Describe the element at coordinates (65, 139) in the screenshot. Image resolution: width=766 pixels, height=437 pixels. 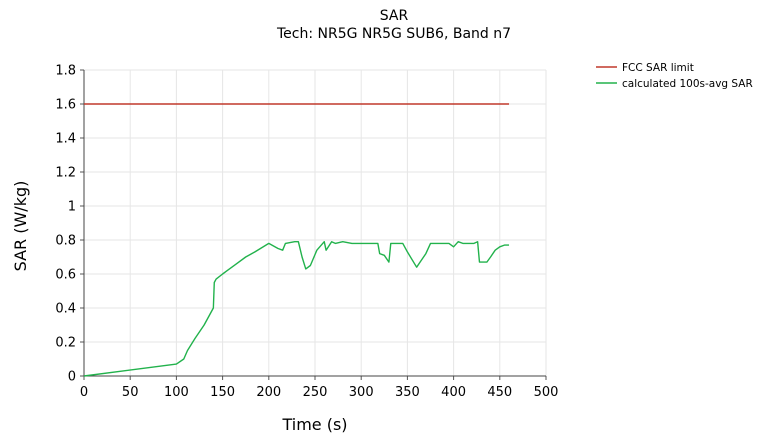
I see `y-tick-label: 1.4` at that location.